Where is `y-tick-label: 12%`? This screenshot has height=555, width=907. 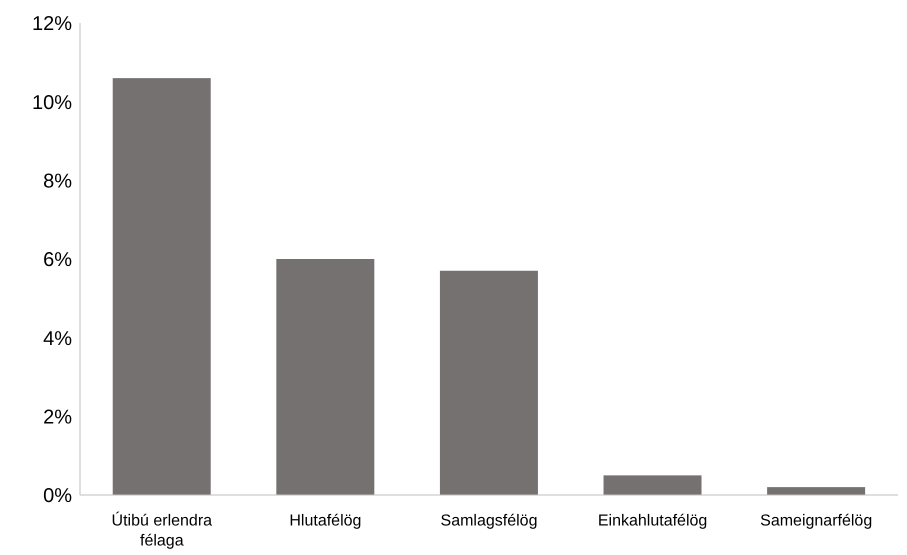 y-tick-label: 12% is located at coordinates (52, 24).